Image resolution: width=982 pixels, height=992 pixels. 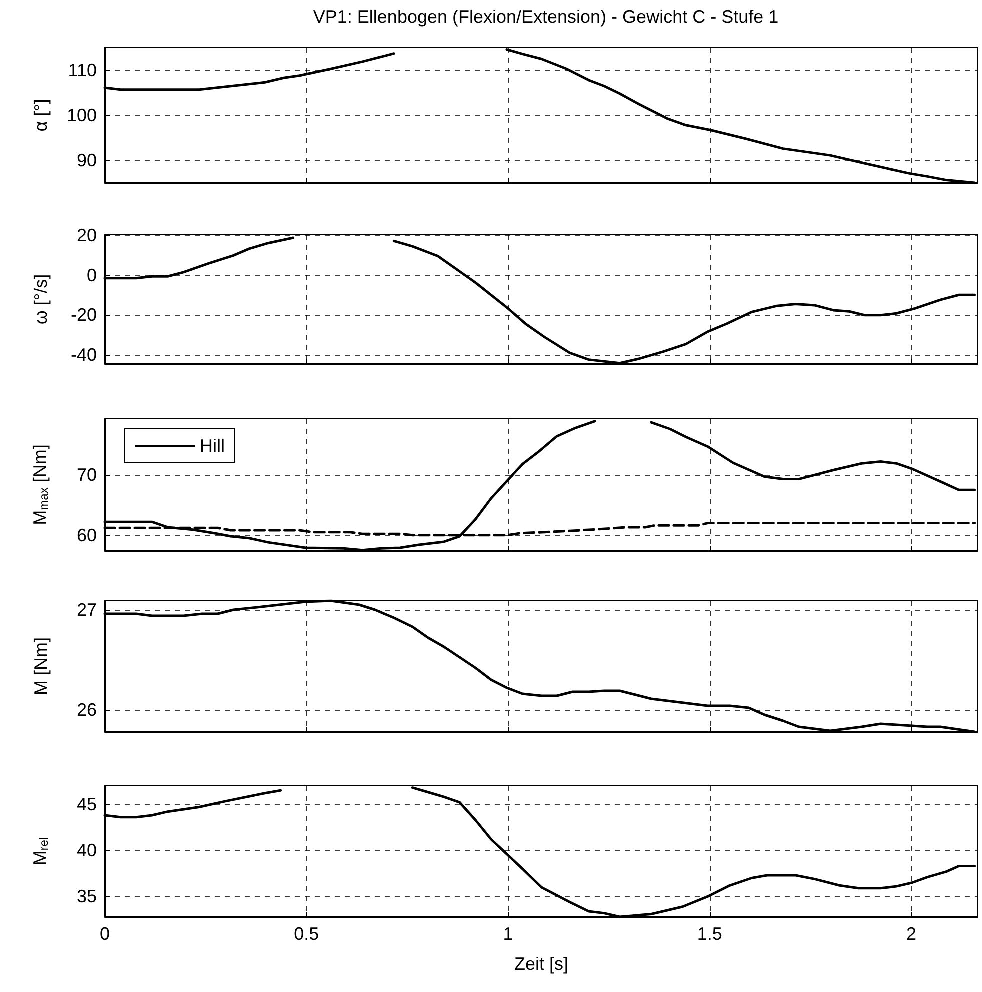 What do you see at coordinates (508, 934) in the screenshot?
I see `x-tick-label: 1` at bounding box center [508, 934].